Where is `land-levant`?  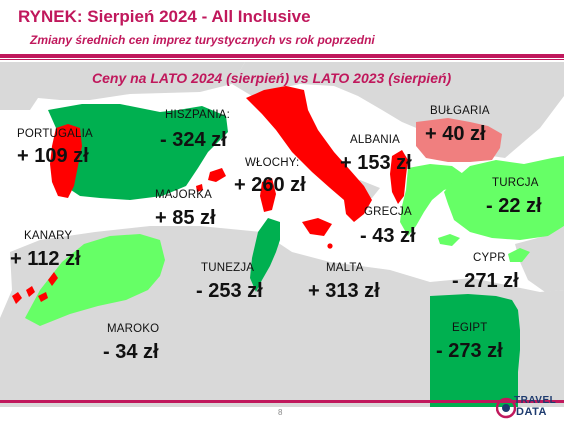
land-levant is located at coordinates (539, 259).